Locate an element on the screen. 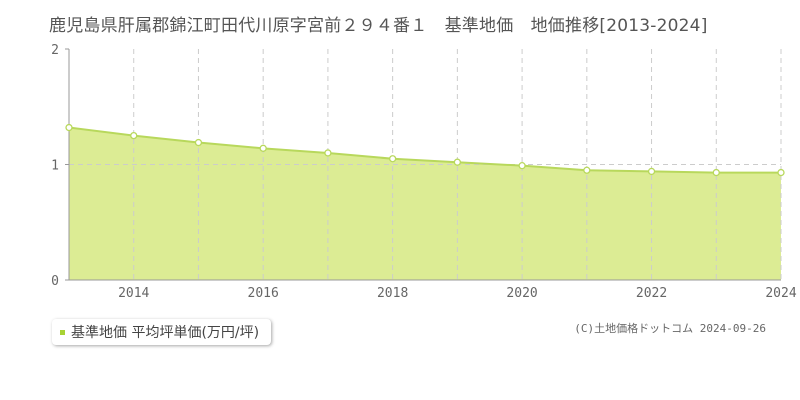 This screenshot has width=800, height=400. series-line is located at coordinates (424, 150).